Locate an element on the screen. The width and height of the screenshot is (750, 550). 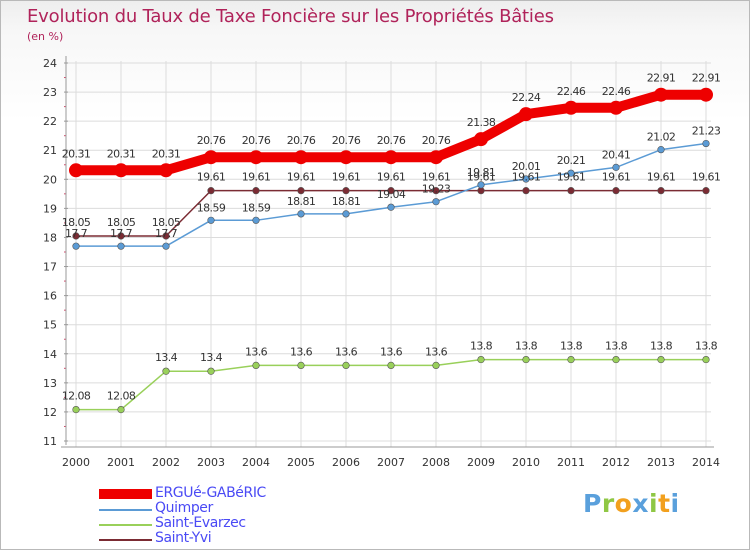
x-tick-label: 2014 is located at coordinates (706, 462).